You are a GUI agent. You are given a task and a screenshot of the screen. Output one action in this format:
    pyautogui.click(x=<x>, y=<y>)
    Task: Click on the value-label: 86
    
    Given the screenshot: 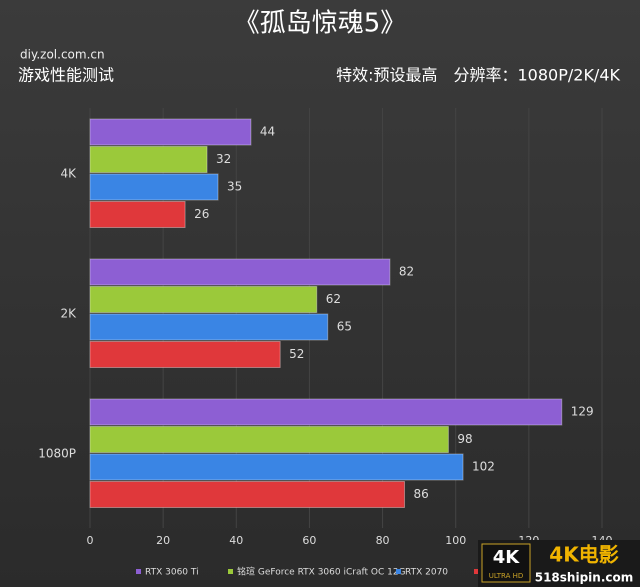 What is the action you would take?
    pyautogui.click(x=421, y=494)
    